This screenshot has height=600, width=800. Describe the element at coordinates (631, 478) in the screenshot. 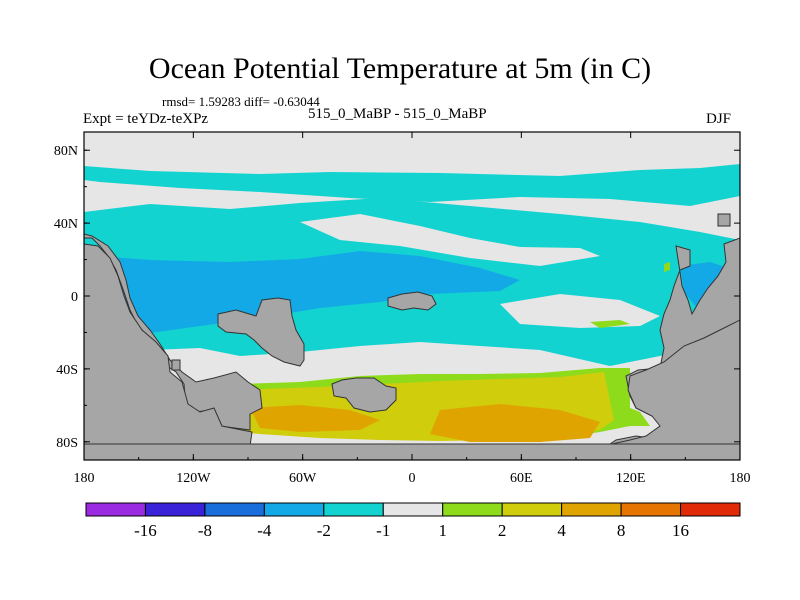

I see `lon-tick-label: 120E` at that location.